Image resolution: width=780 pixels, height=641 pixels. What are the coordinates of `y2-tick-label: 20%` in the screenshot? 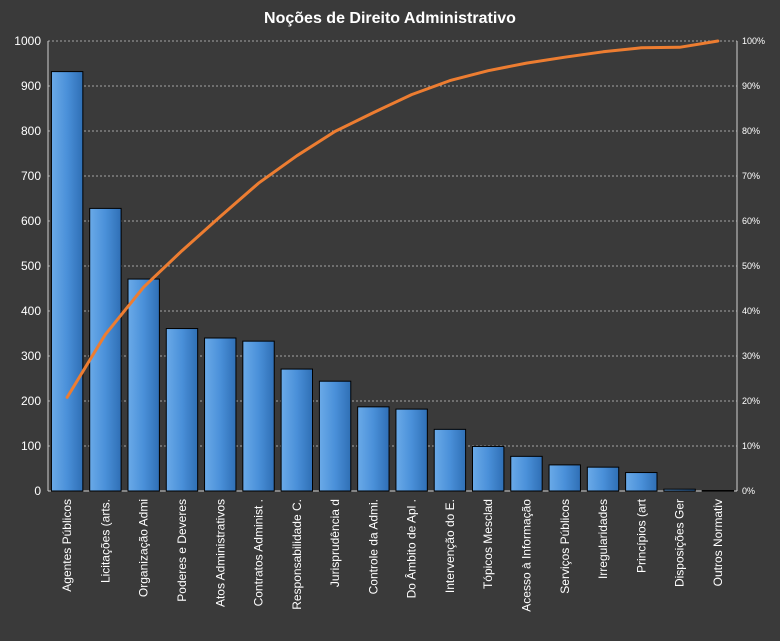 It's located at (751, 401).